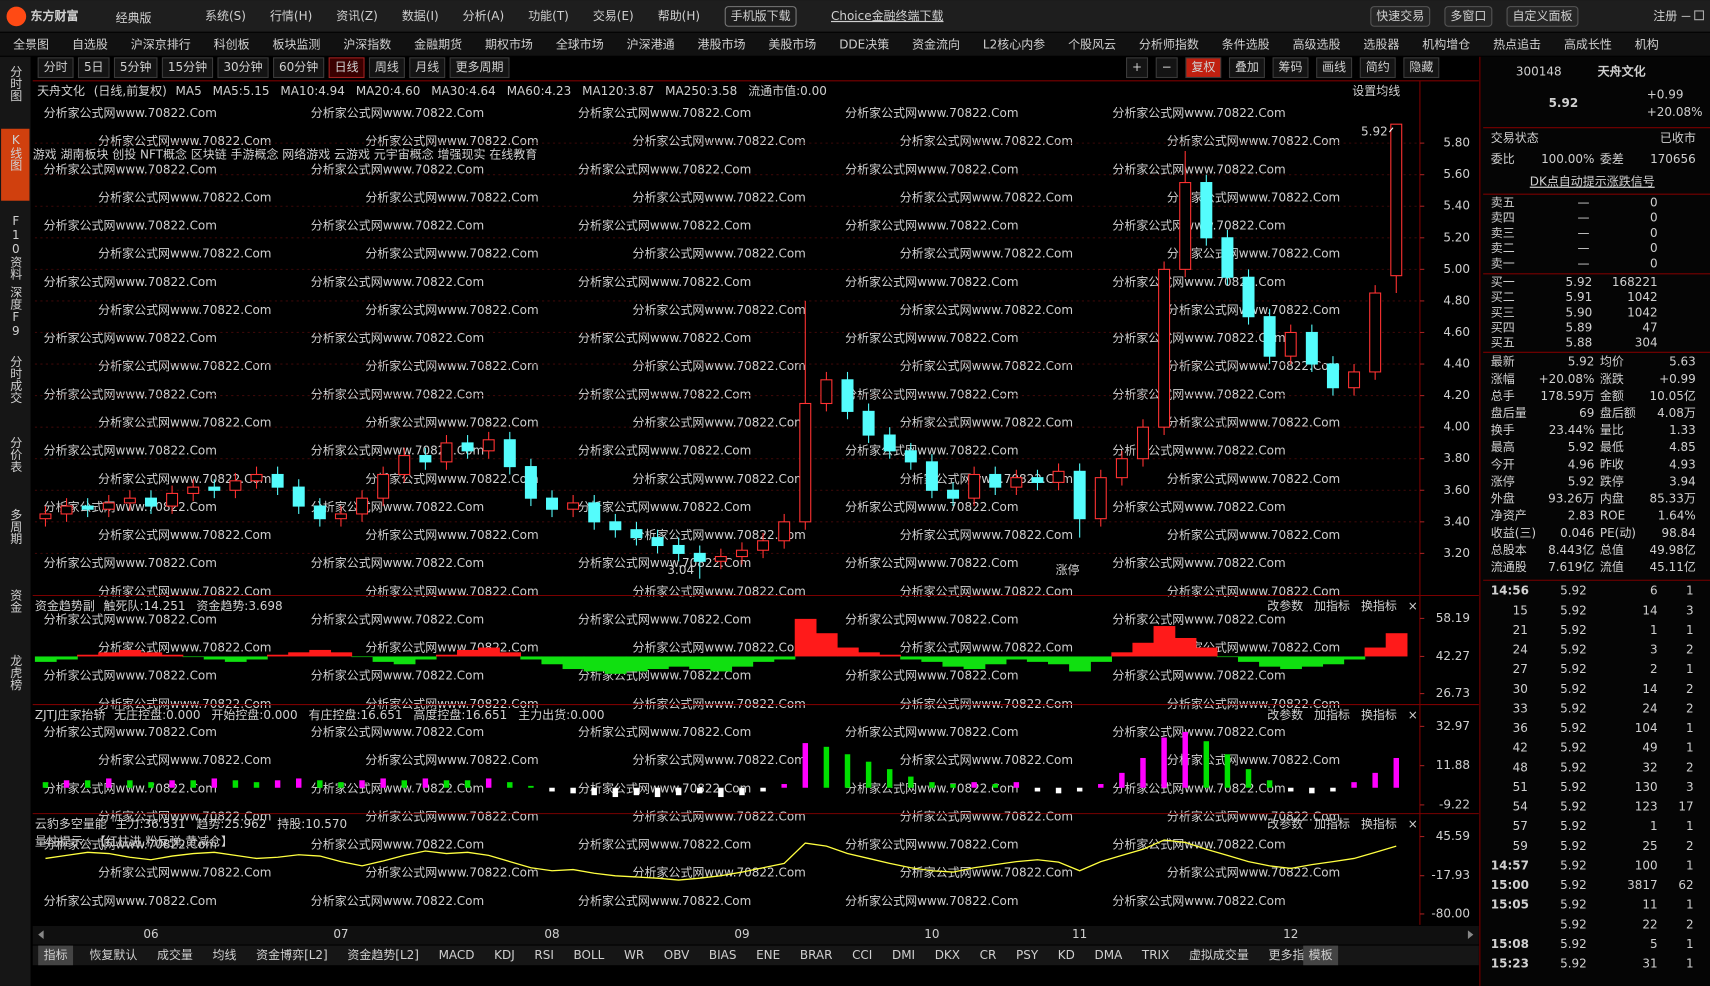  Describe the element at coordinates (1246, 44) in the screenshot. I see `nav-item: 条件选股` at that location.